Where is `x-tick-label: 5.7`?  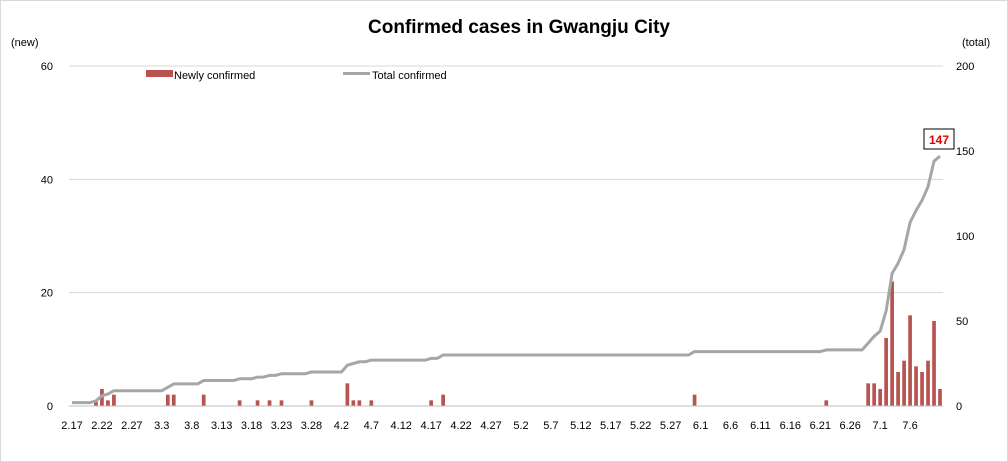
x-tick-label: 5.7 is located at coordinates (550, 426).